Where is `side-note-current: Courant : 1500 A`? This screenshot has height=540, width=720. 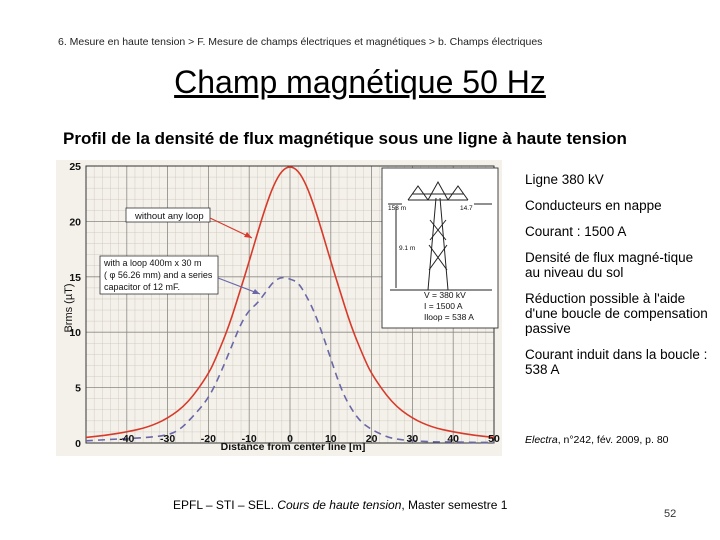
side-note-current: Courant : 1500 A is located at coordinates (576, 231).